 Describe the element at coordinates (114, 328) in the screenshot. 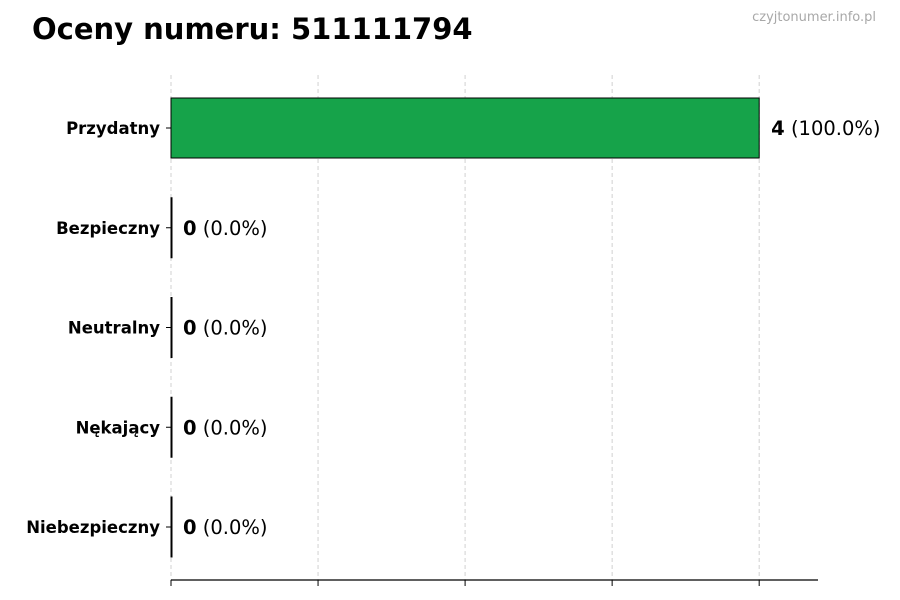

I see `category-label: Neutralny` at that location.